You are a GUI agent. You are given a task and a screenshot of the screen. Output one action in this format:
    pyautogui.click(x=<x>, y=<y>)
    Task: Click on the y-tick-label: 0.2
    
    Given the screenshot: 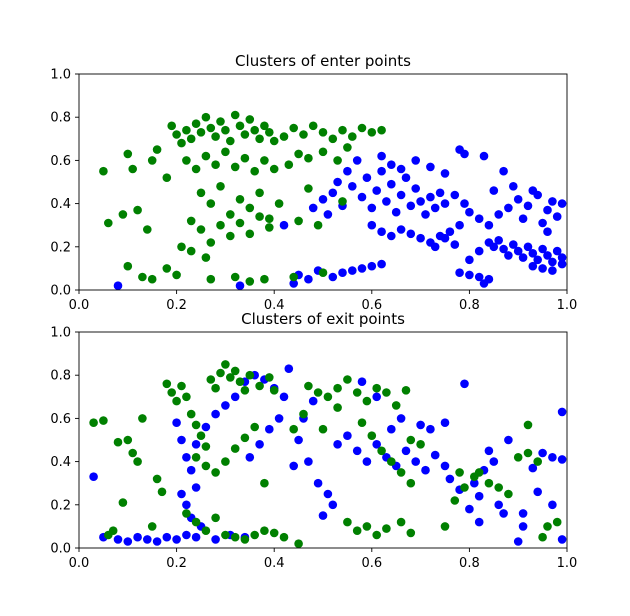 What is the action you would take?
    pyautogui.click(x=60, y=247)
    